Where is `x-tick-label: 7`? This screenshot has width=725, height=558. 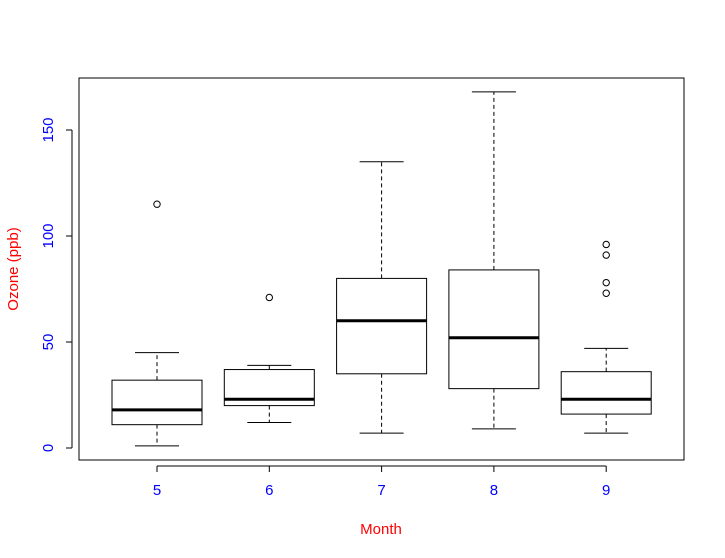 x-tick-label: 7 is located at coordinates (381, 490).